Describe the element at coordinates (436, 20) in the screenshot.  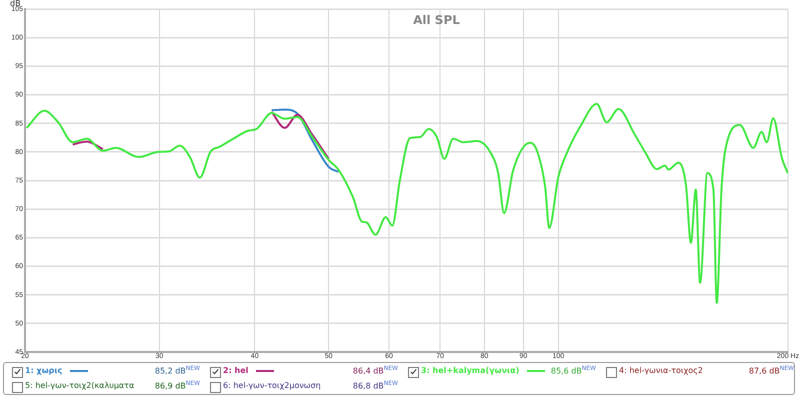
I see `chart-title: All SPL` at that location.